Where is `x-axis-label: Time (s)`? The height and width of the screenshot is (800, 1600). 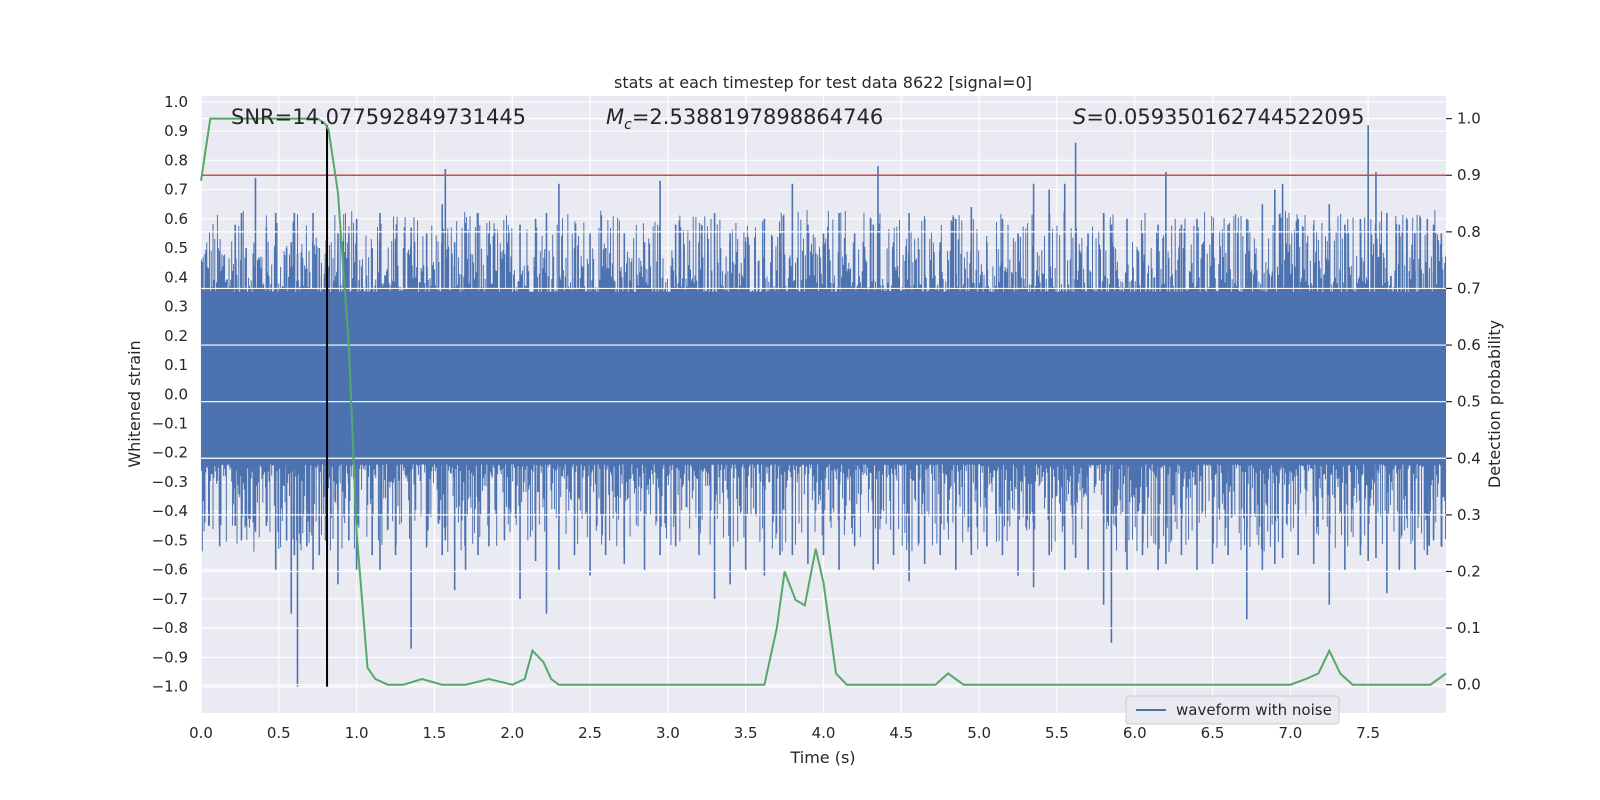 x-axis-label: Time (s) is located at coordinates (822, 757).